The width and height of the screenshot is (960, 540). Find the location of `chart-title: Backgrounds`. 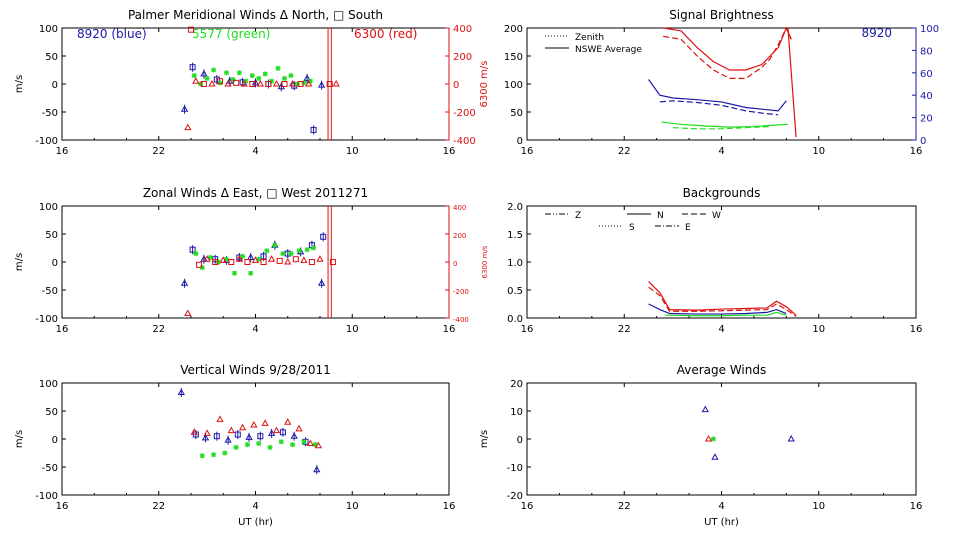

chart-title: Backgrounds is located at coordinates (722, 193).